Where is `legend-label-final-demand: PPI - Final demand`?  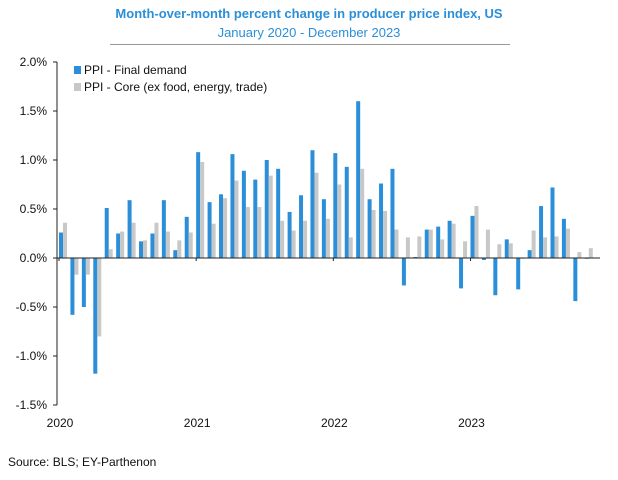
legend-label-final-demand: PPI - Final demand is located at coordinates (135, 70).